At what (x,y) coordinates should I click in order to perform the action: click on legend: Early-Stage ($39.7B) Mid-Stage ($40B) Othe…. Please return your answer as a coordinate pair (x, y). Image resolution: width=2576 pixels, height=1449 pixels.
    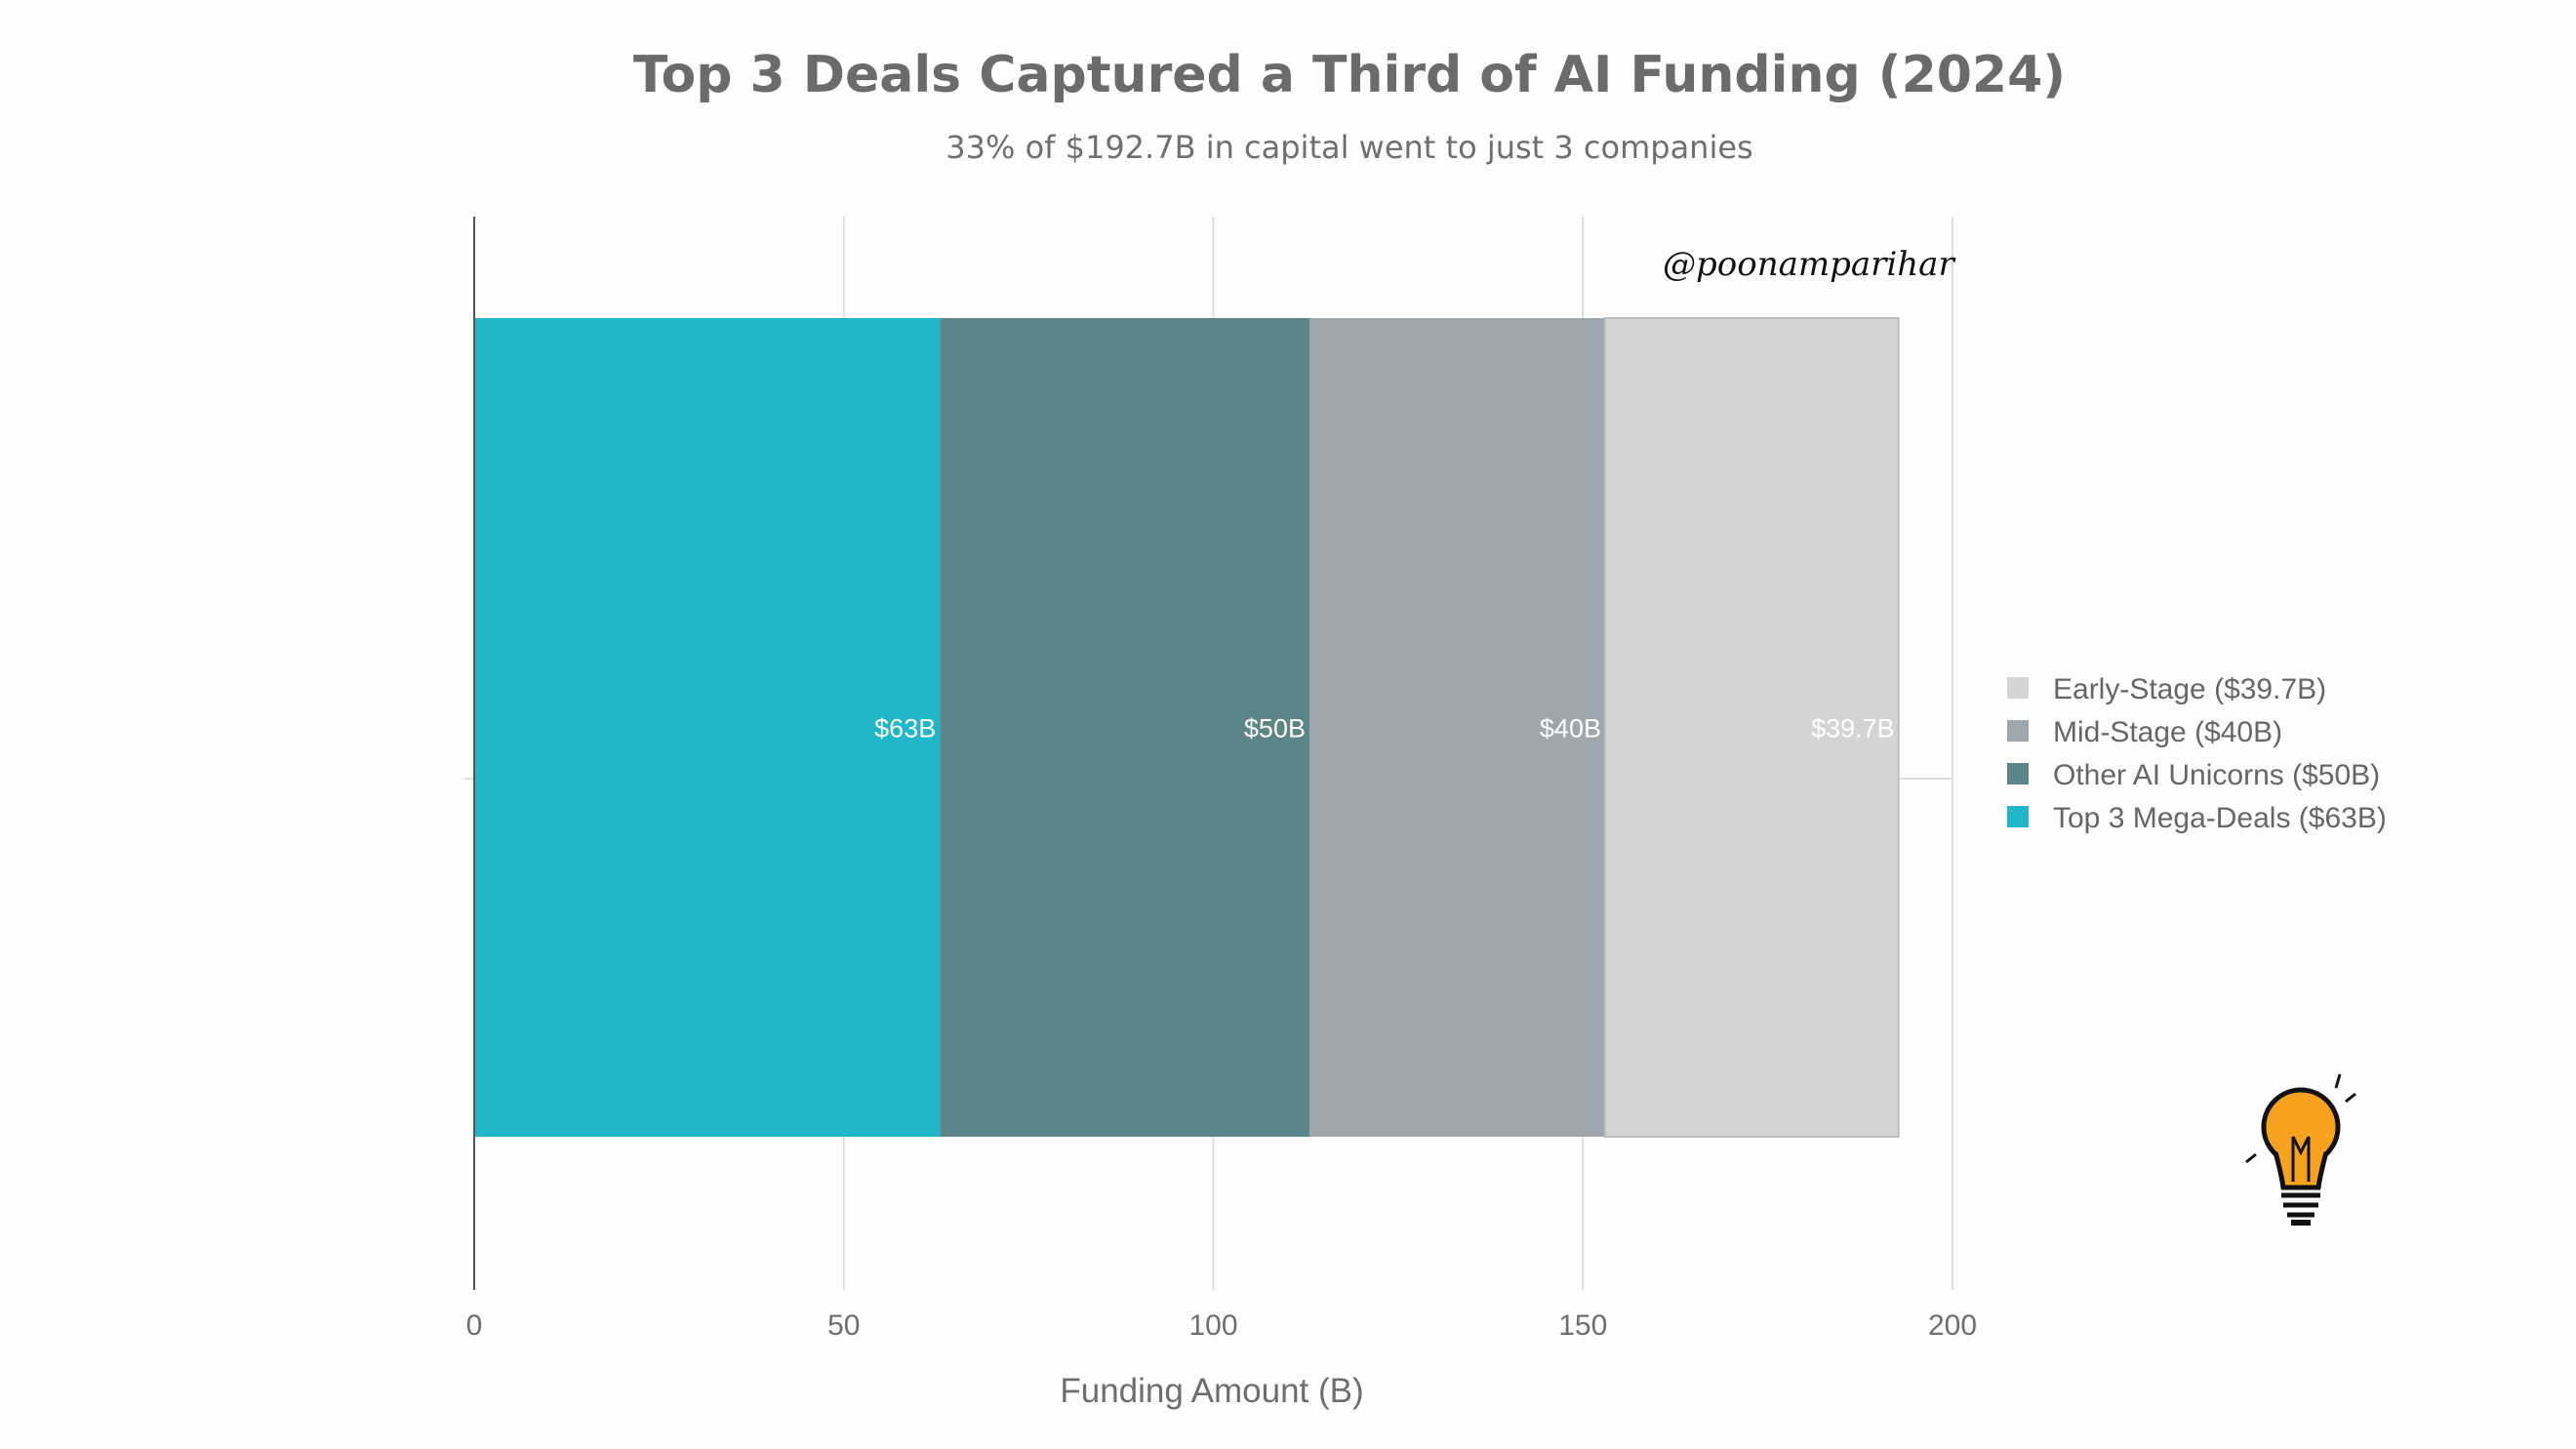
    Looking at the image, I should click on (2197, 753).